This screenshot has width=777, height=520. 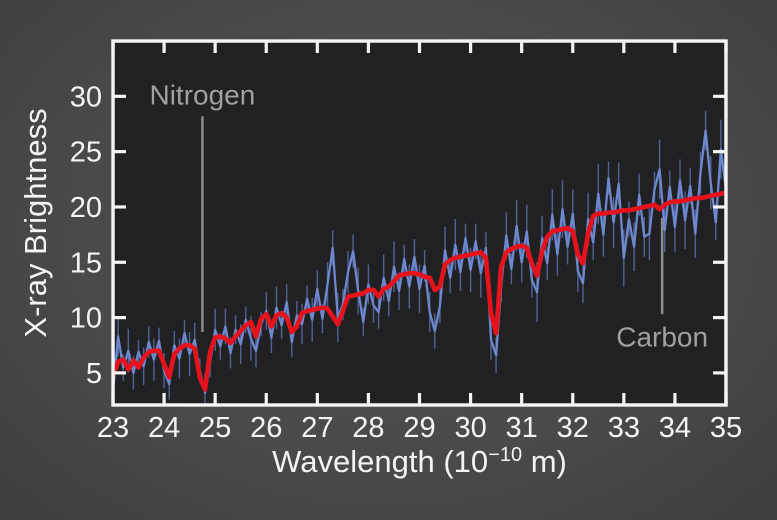 I want to click on x-tick-label: 34, so click(x=675, y=428).